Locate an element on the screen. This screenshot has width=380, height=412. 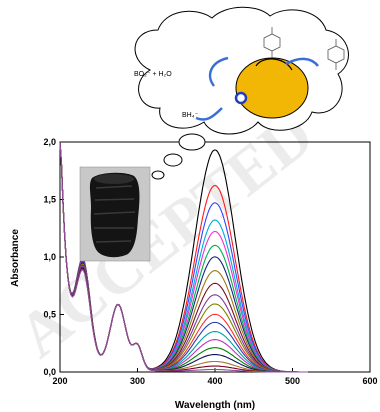
catalyst-particle is located at coordinates (272, 88).